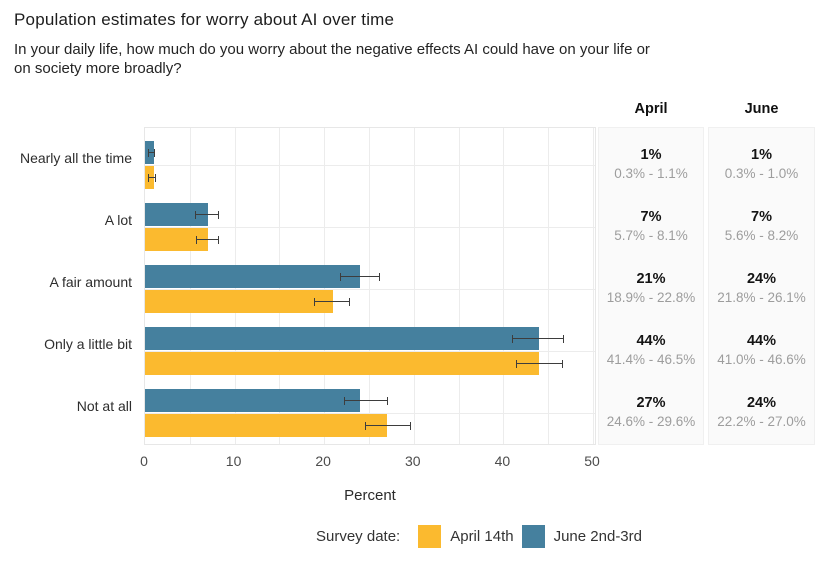 The width and height of the screenshot is (835, 574). Describe the element at coordinates (761, 360) in the screenshot. I see `table-cell-ci: 41.0% - 46.6%` at that location.